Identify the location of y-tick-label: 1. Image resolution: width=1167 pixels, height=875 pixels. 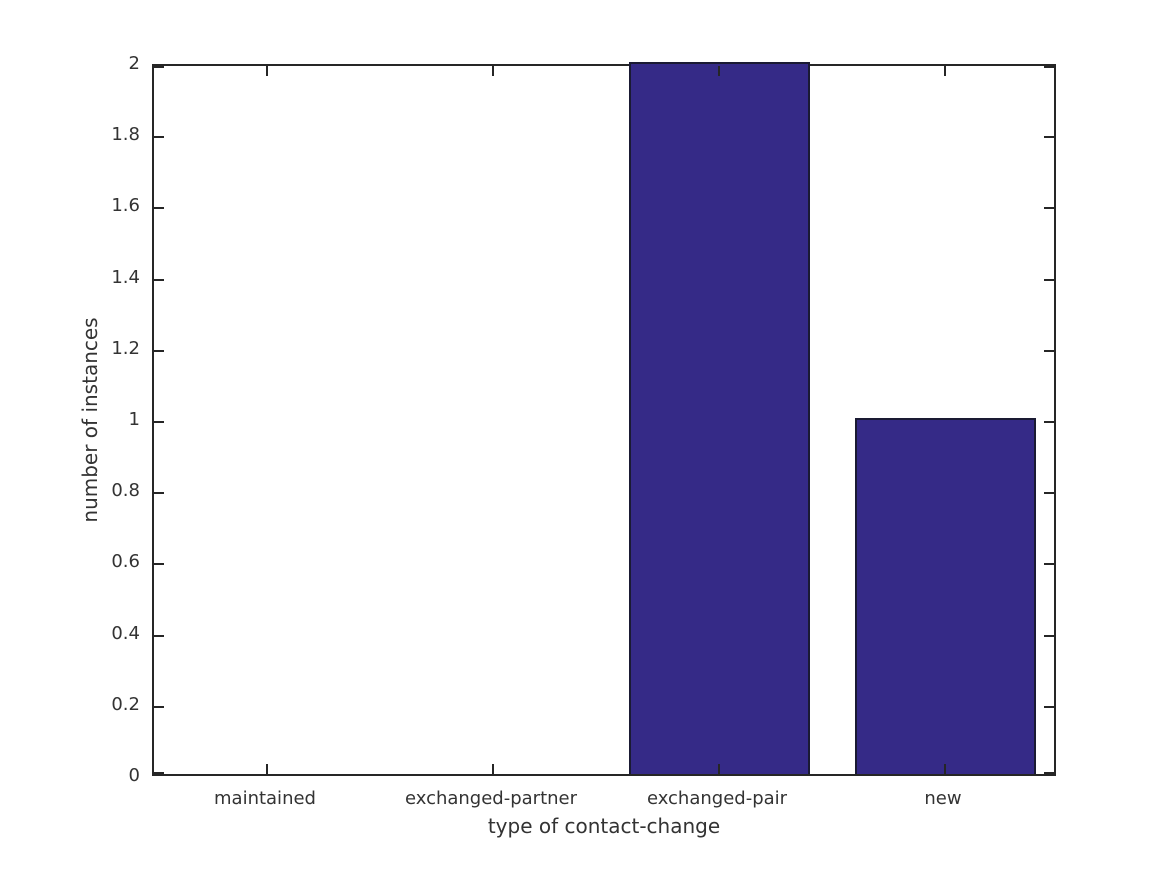
(134, 419).